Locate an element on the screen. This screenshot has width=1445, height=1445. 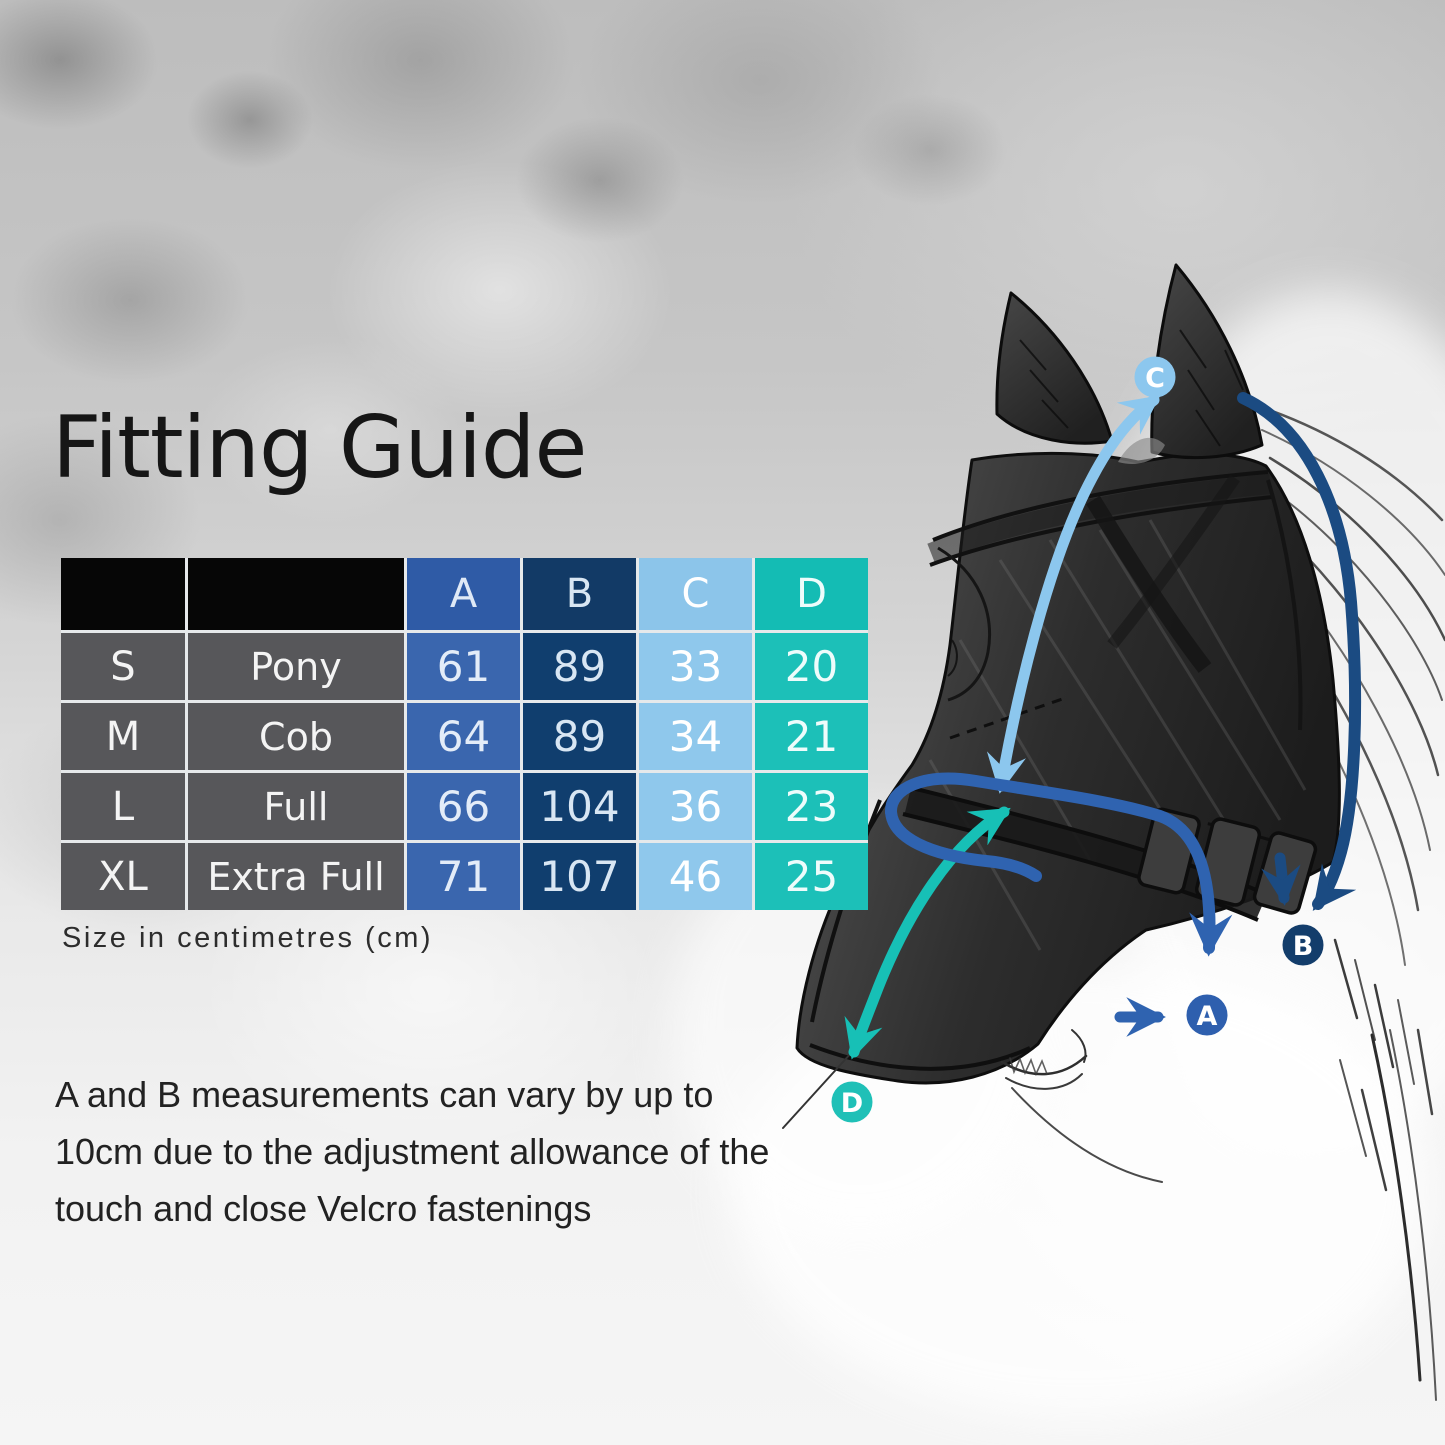
measurement-arrow-a is located at coordinates (1059, 864).